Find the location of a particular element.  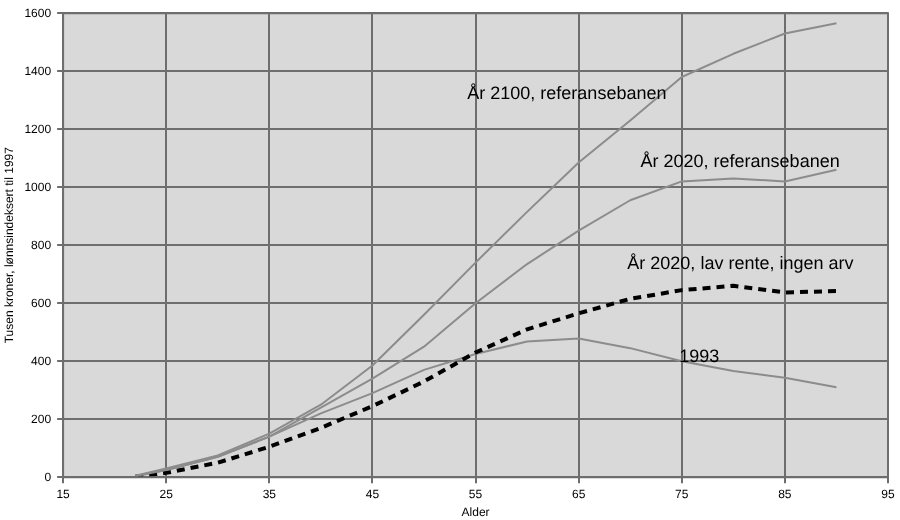

series-label: År 2020, referansebanen is located at coordinates (740, 160).